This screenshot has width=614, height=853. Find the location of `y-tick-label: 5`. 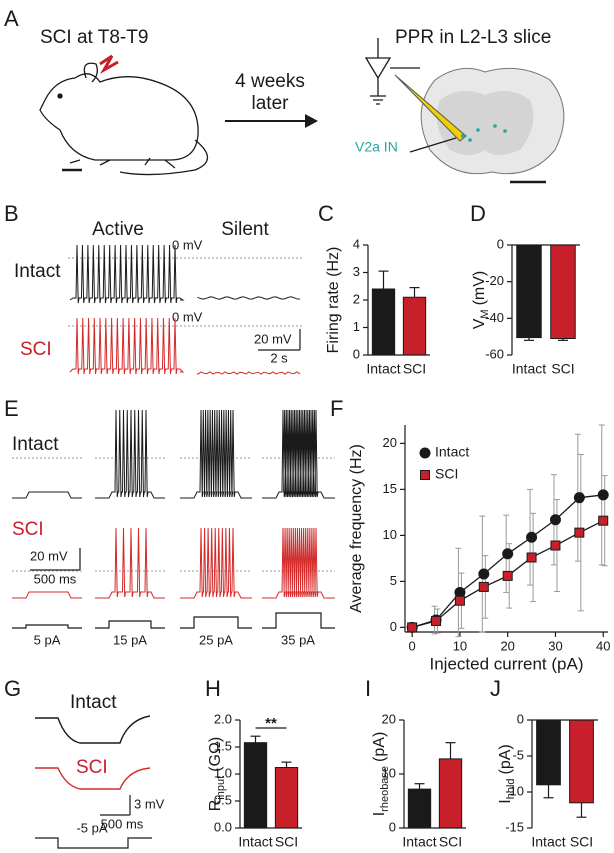

y-tick-label: 5 is located at coordinates (393, 580).